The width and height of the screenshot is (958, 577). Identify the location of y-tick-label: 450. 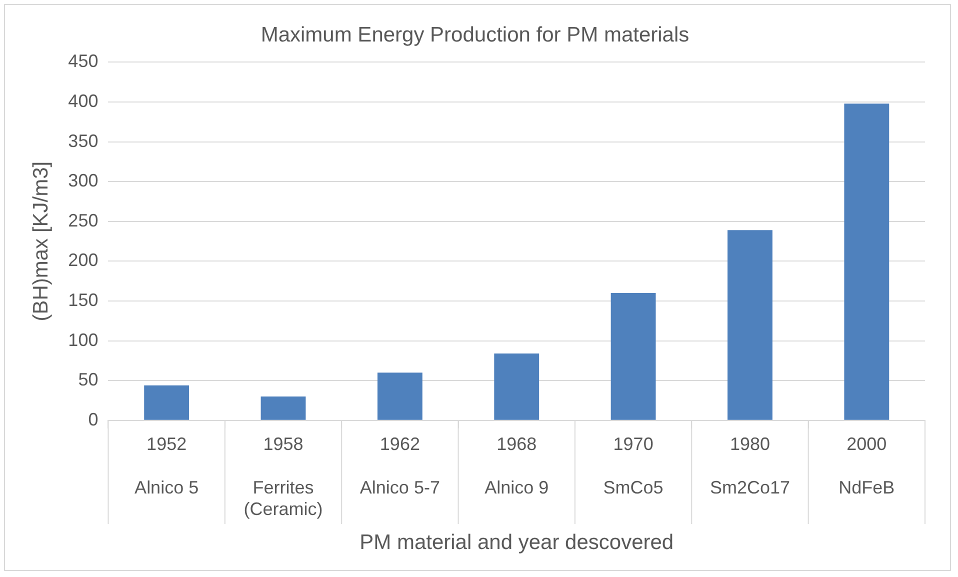
(83, 61).